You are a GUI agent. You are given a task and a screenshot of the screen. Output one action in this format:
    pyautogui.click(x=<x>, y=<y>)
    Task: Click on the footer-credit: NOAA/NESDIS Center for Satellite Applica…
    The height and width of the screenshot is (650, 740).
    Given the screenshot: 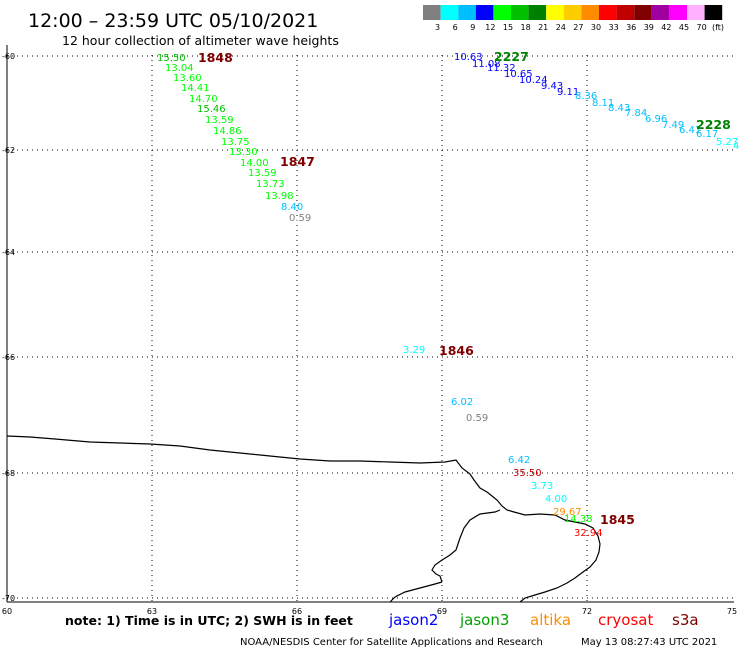 What is the action you would take?
    pyautogui.click(x=391, y=642)
    